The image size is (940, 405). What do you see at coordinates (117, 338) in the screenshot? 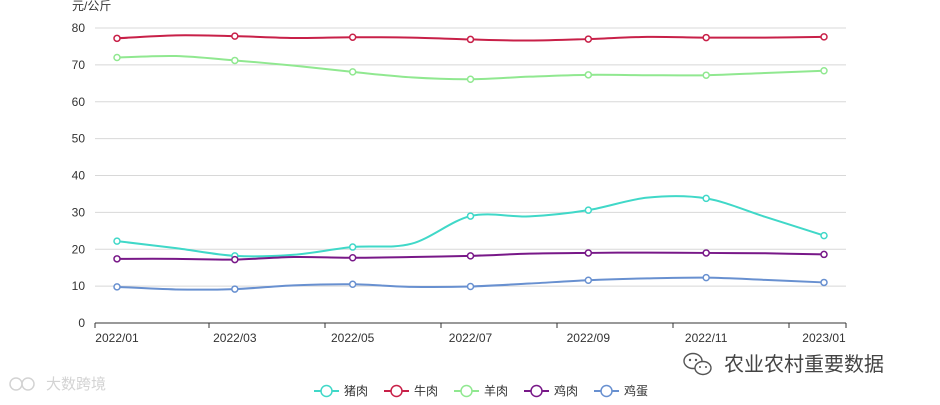
I see `x-tick-label: 2022/01` at bounding box center [117, 338].